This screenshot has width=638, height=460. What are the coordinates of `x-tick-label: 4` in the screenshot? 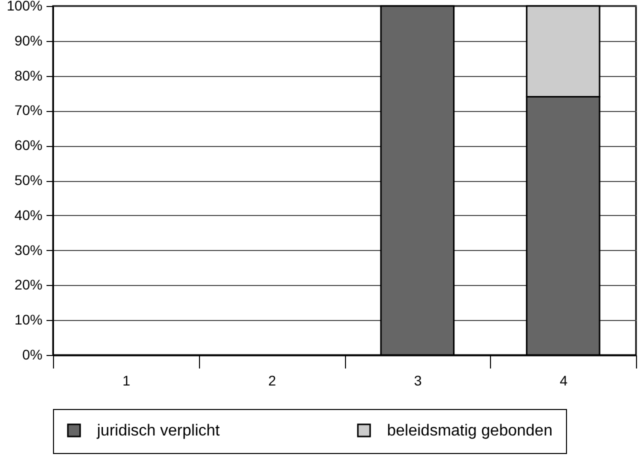 It's located at (564, 380).